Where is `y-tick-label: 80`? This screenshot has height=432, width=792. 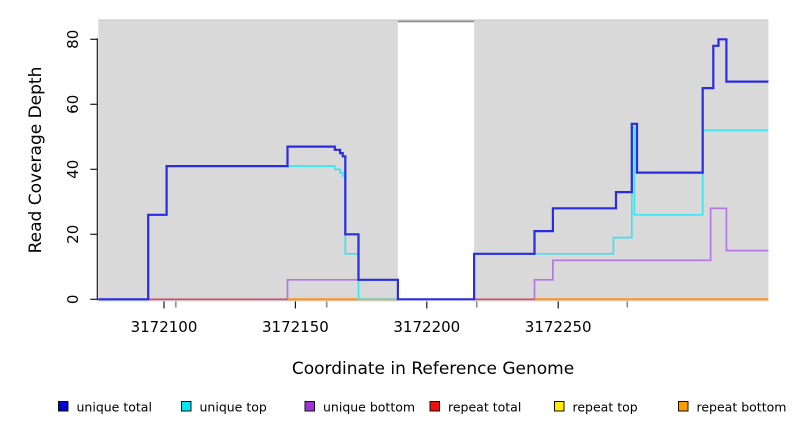 y-tick-label: 80 is located at coordinates (73, 39).